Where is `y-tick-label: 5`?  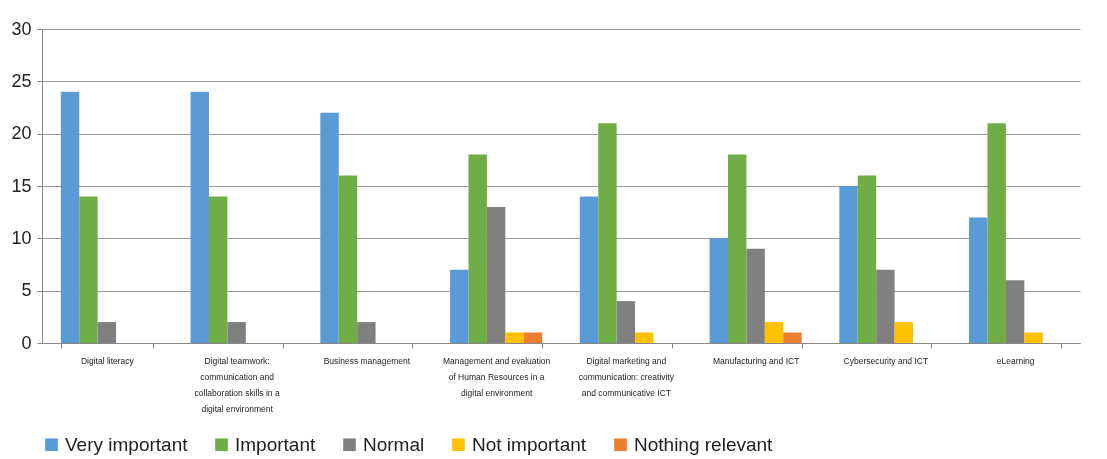 y-tick-label: 5 is located at coordinates (26, 290).